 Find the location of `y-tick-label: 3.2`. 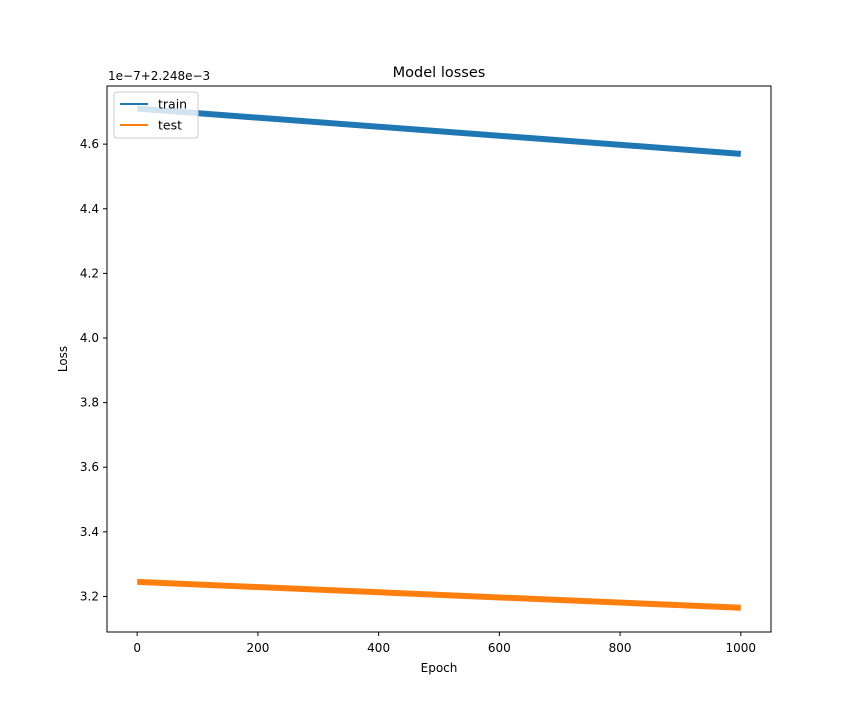

y-tick-label: 3.2 is located at coordinates (89, 596).